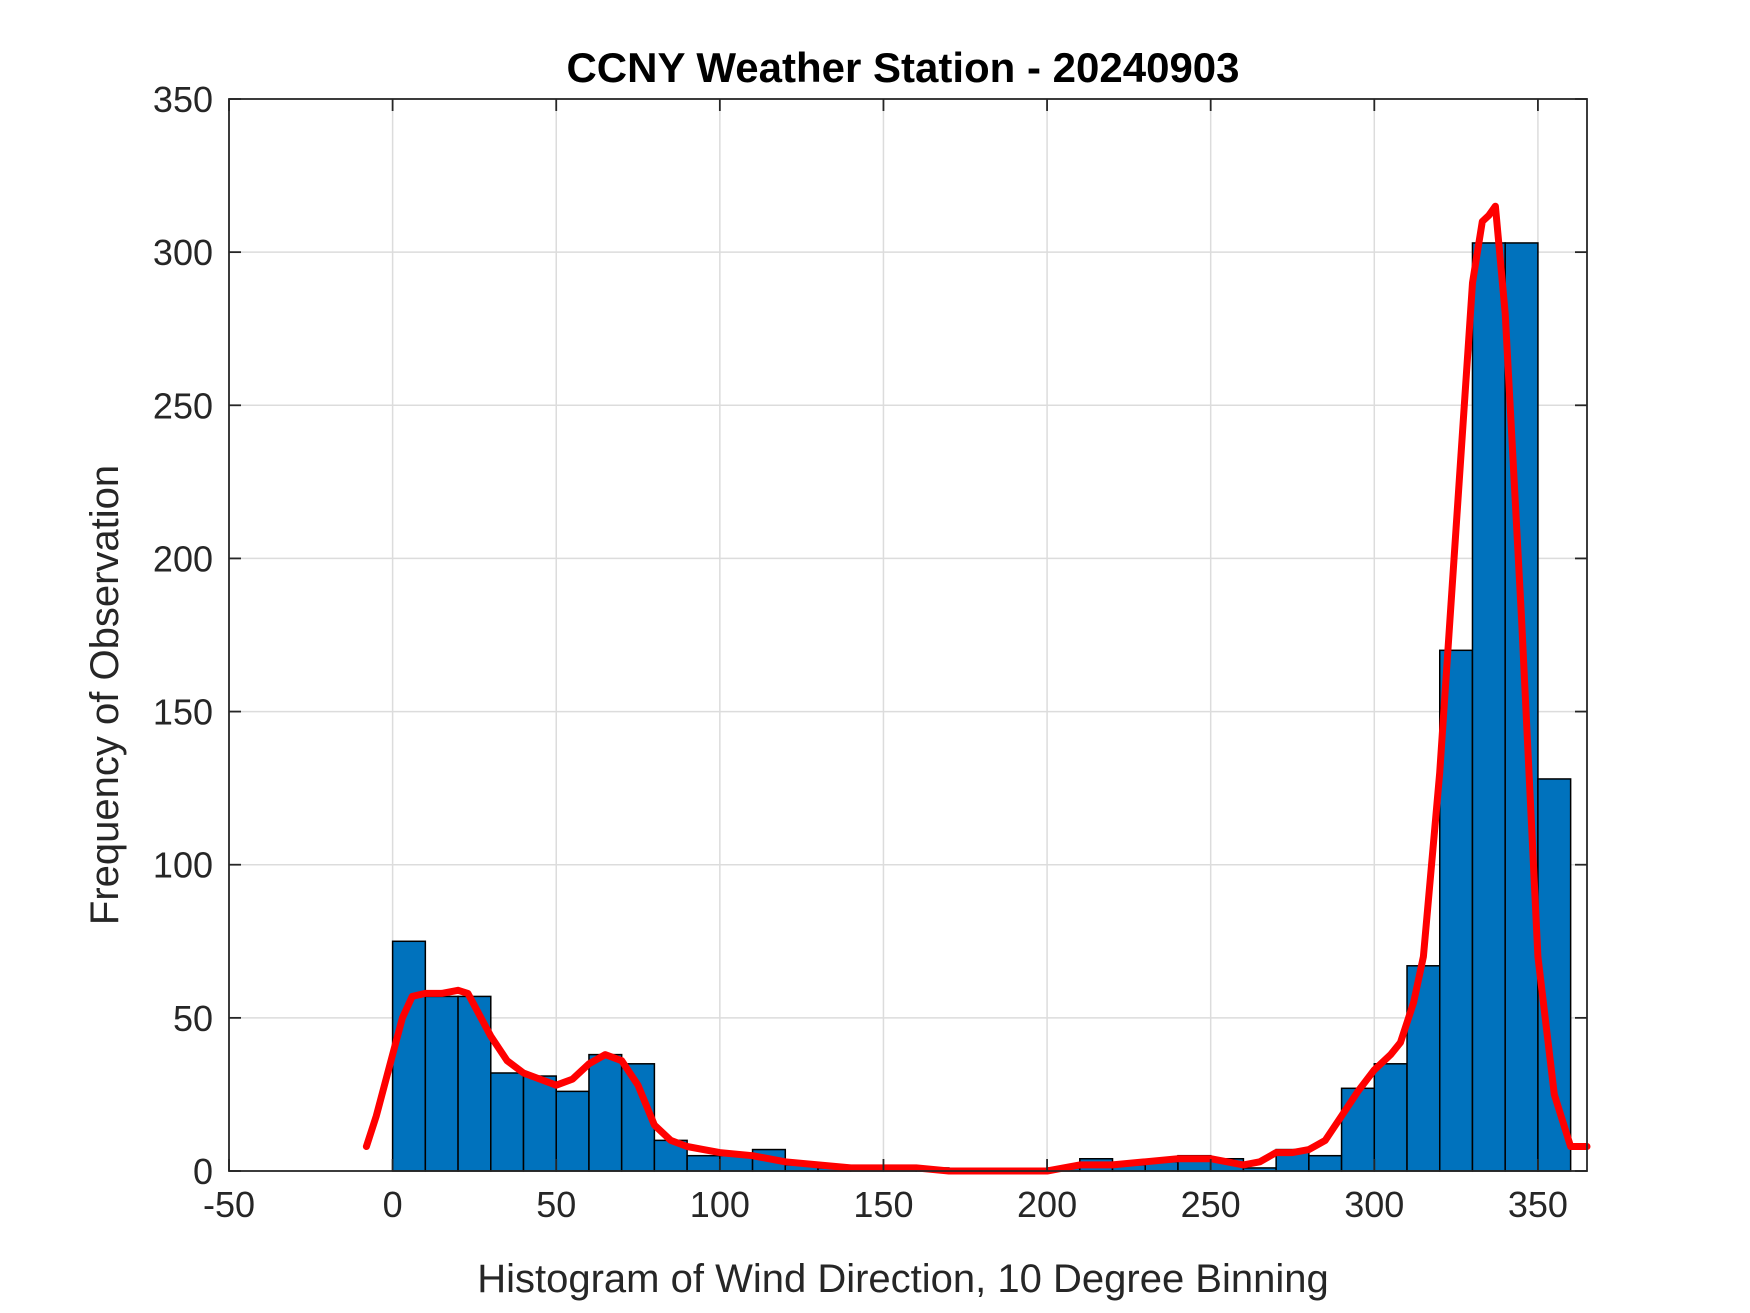  I want to click on y-tick-label: 150, so click(183, 712).